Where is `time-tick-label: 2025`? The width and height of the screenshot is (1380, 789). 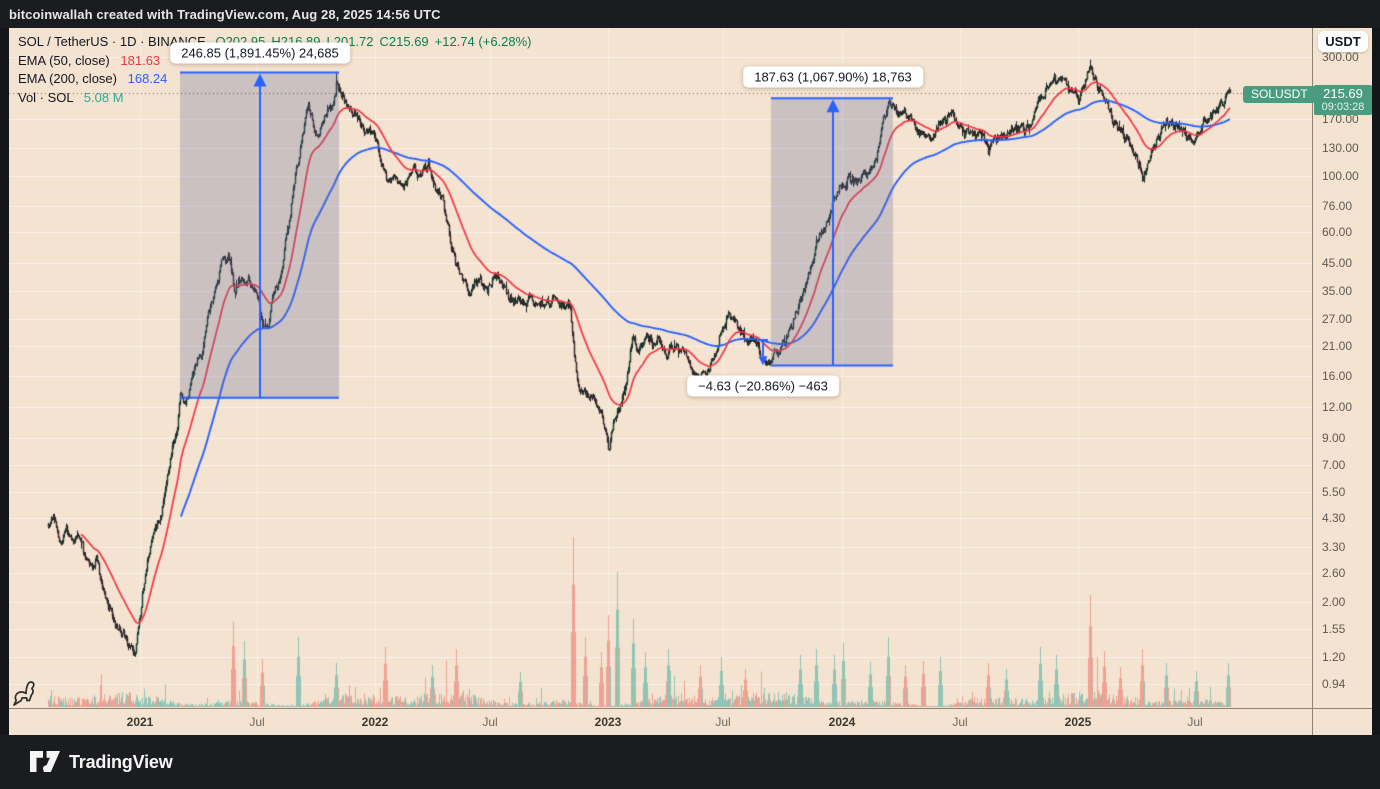
time-tick-label: 2025 is located at coordinates (1078, 722).